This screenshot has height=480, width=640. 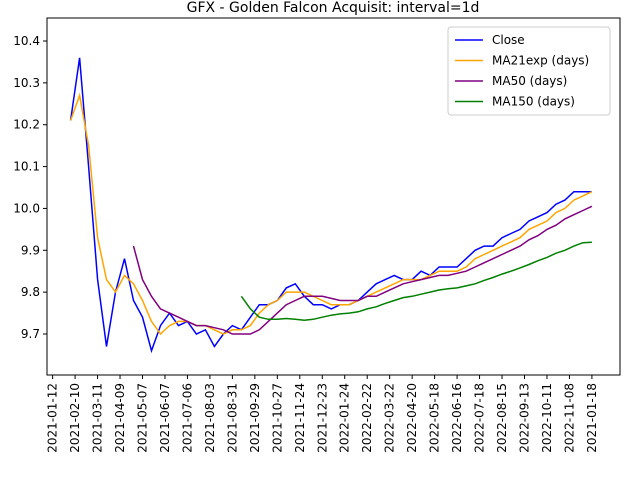 I want to click on y-tick-label: 10.1, so click(x=26, y=167).